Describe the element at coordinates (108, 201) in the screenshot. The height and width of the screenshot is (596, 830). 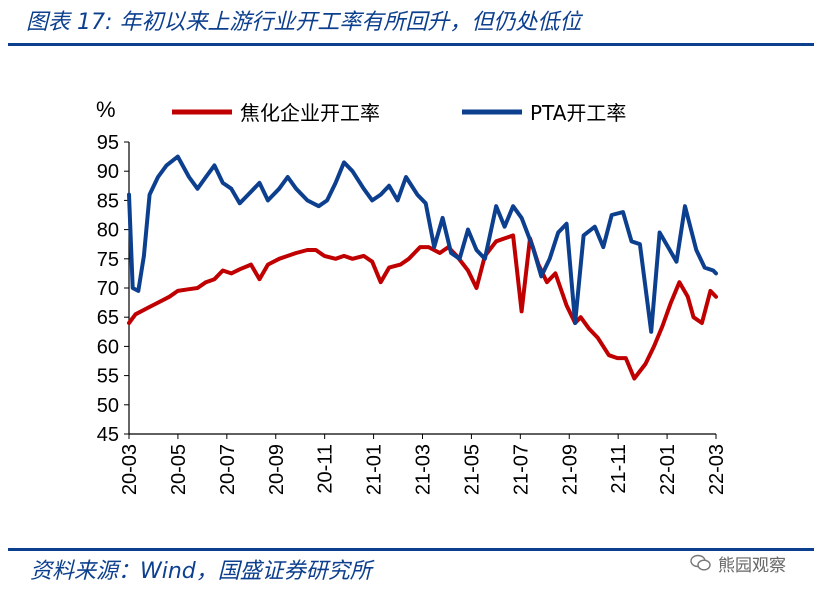
I see `y-tick-label: 85` at that location.